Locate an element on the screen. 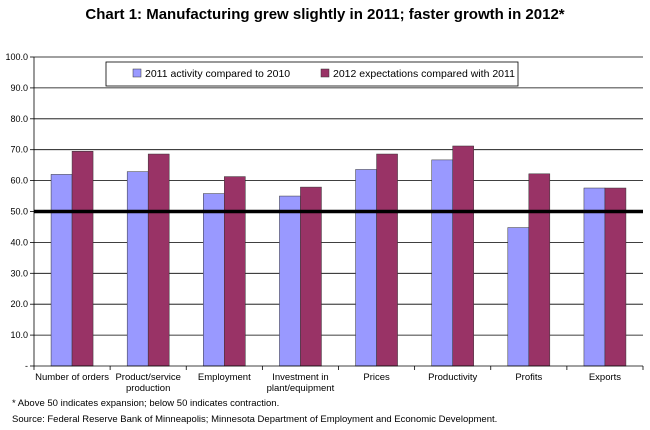 This screenshot has height=430, width=650. y-tick-label: 40.0 is located at coordinates (19, 242).